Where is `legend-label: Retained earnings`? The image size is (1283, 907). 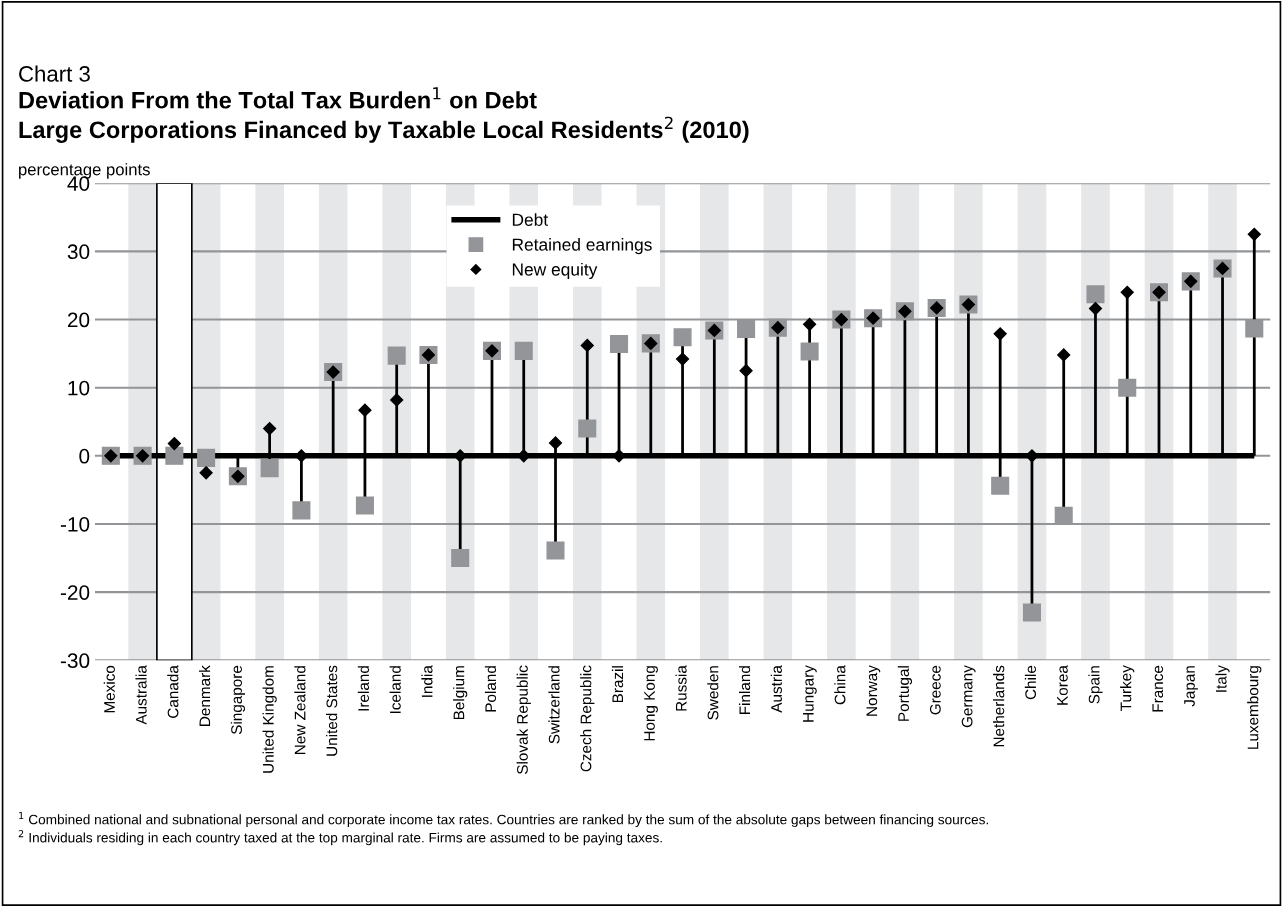 legend-label: Retained earnings is located at coordinates (582, 246).